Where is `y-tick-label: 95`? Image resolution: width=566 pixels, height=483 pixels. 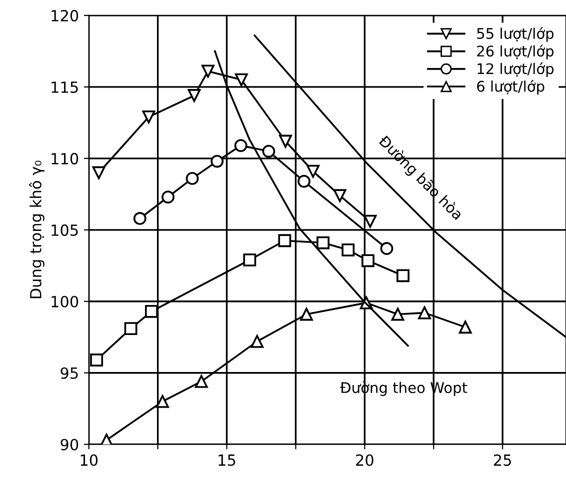
y-tick-label: 95 is located at coordinates (69, 373).